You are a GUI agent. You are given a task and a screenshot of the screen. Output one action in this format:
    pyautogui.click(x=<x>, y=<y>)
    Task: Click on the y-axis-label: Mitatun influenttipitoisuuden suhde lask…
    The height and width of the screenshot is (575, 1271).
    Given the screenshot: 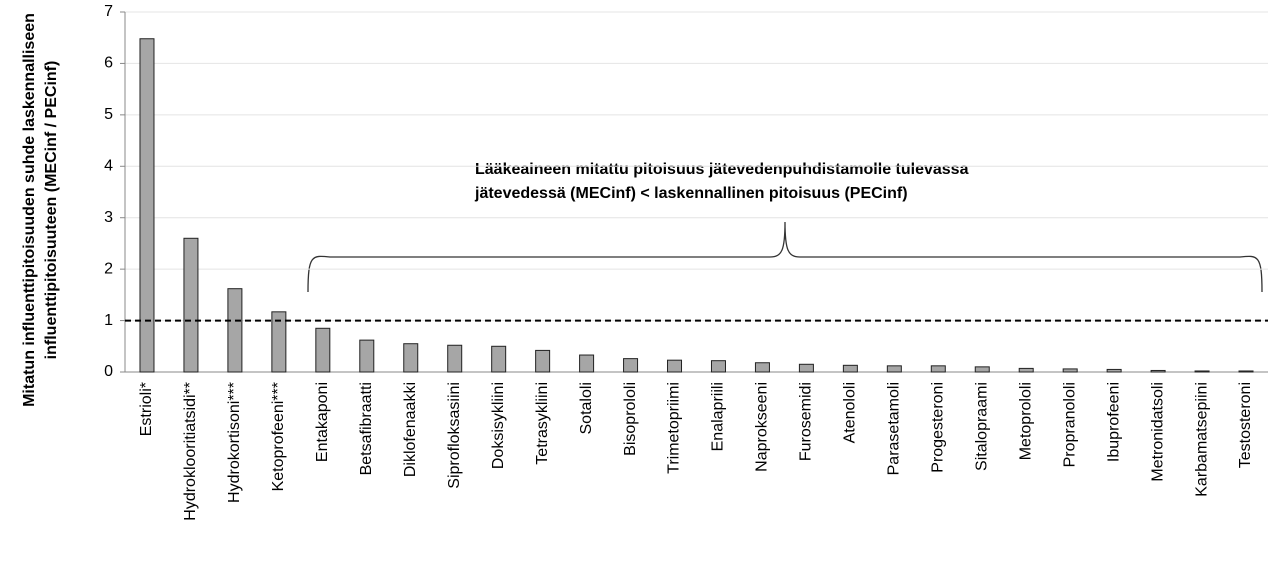 What is the action you would take?
    pyautogui.click(x=29, y=210)
    